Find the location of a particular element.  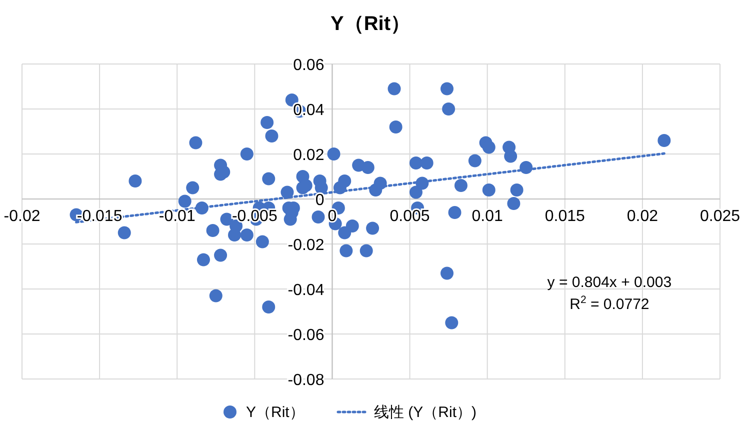

y-tick-label: 0 is located at coordinates (319, 200).